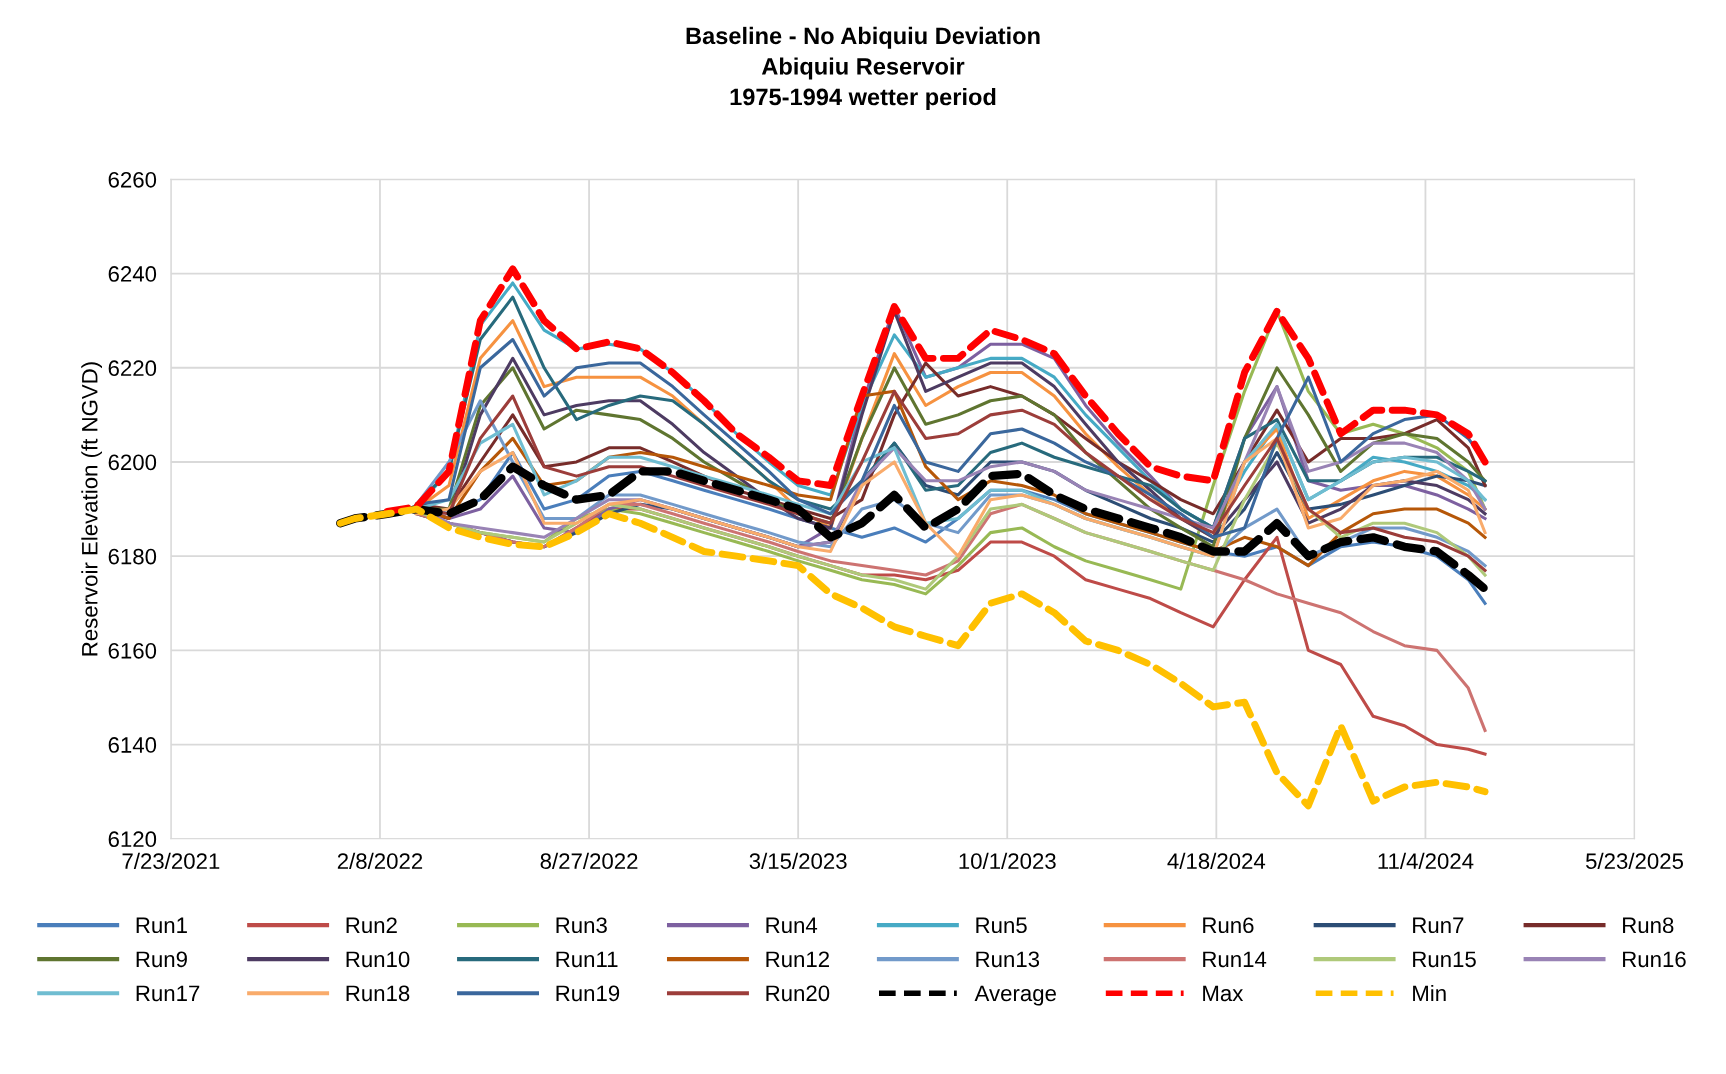 The image size is (1726, 1074). I want to click on legend-label: Max, so click(1223, 993).